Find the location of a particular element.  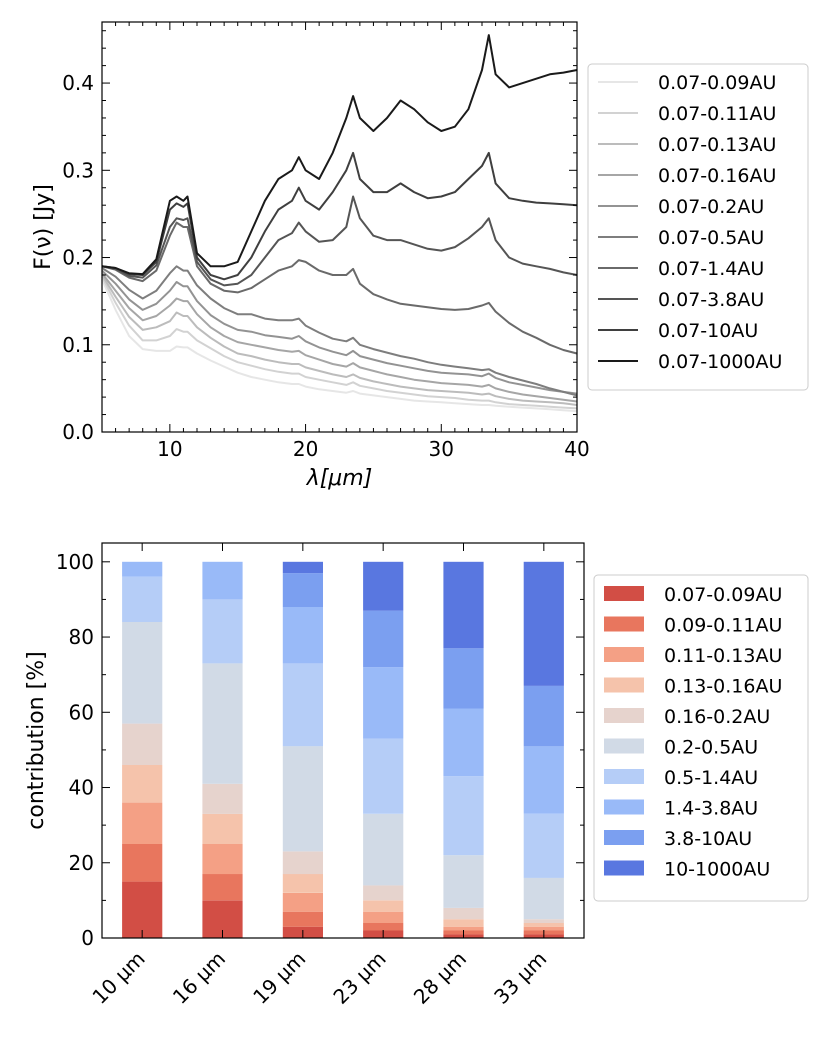

y-tick-label-4: 0.4 is located at coordinates (78, 83).